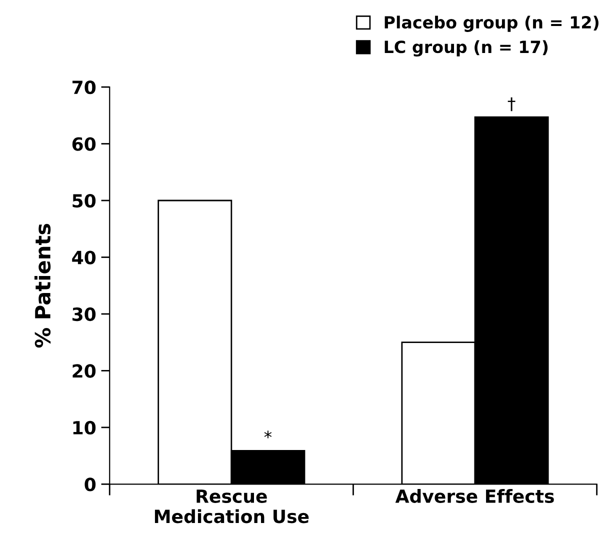  I want to click on y-tick-label: 30, so click(84, 314).